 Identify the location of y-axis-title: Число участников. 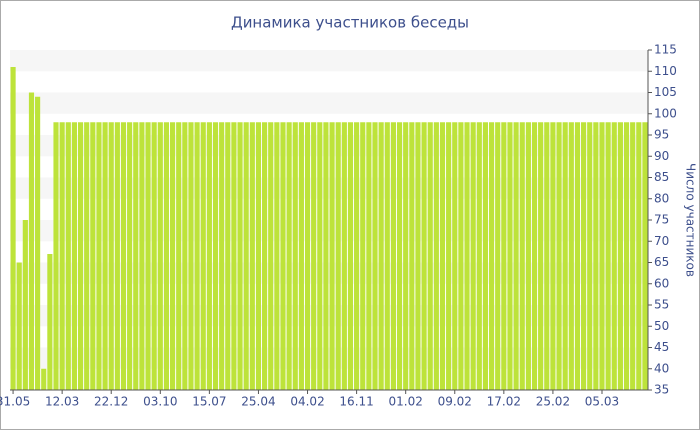
(691, 220).